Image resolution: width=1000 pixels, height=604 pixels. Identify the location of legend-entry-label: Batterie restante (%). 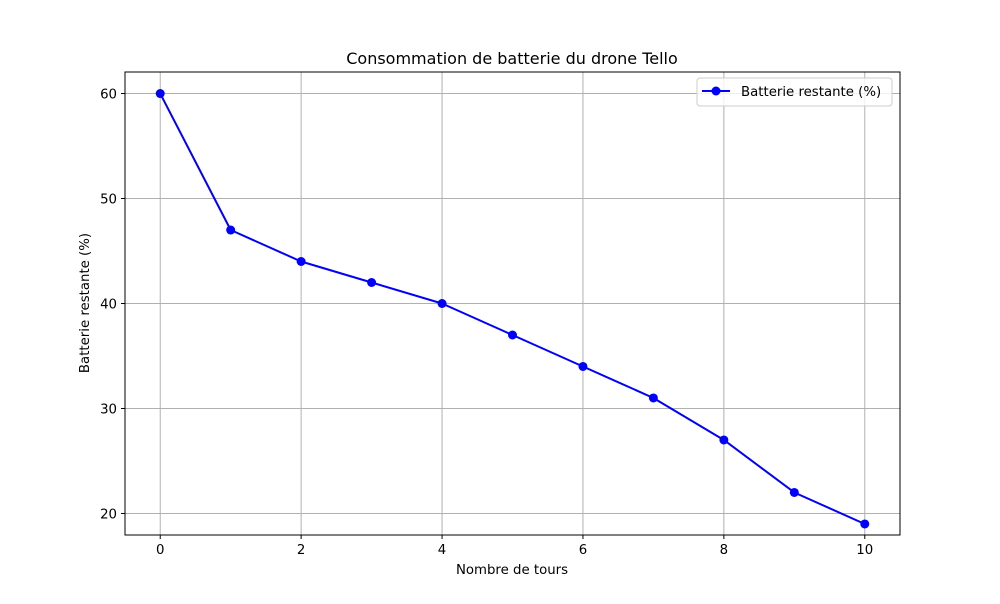
(811, 92).